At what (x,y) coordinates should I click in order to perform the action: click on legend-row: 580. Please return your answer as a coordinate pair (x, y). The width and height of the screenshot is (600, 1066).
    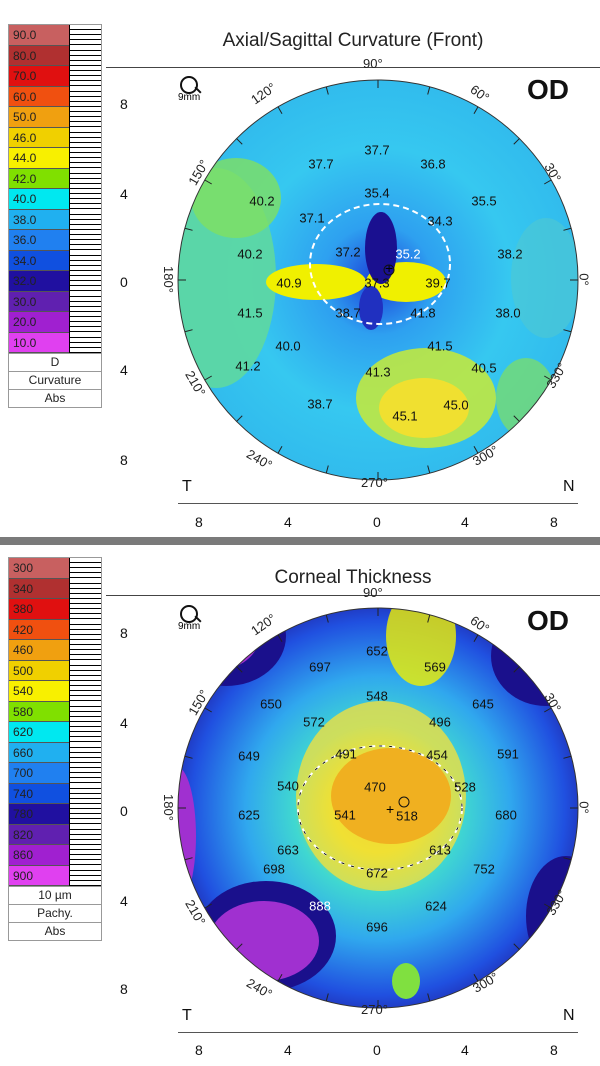
    Looking at the image, I should click on (55, 711).